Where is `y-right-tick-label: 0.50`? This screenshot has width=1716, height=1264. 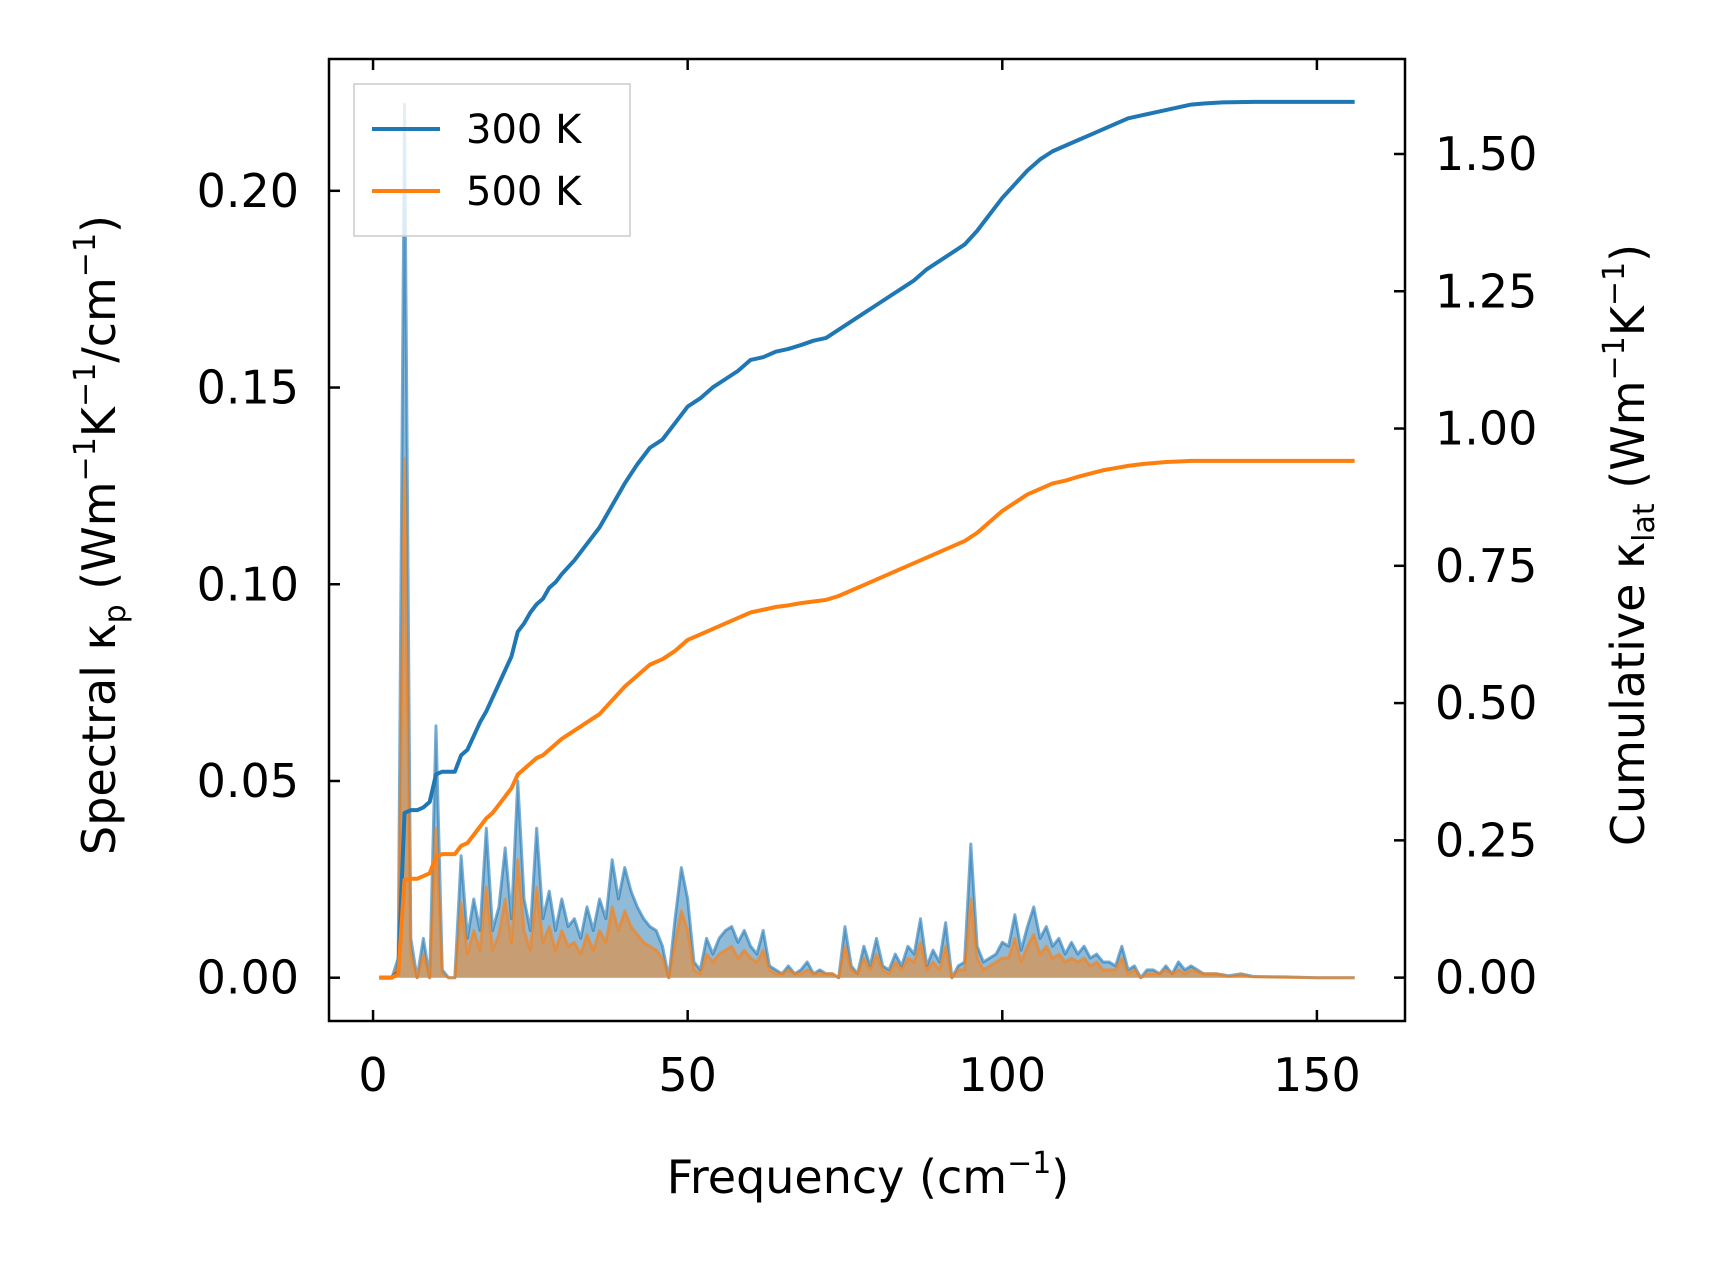
y-right-tick-label: 0.50 is located at coordinates (1486, 703).